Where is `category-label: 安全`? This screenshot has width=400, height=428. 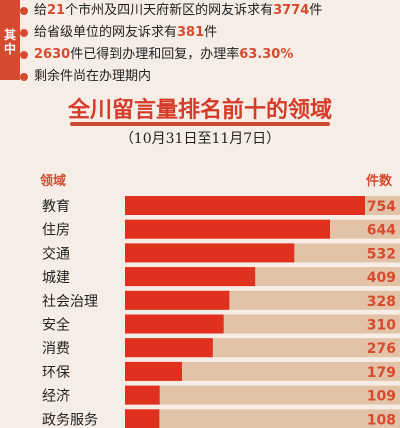
category-label: 安全 is located at coordinates (56, 325).